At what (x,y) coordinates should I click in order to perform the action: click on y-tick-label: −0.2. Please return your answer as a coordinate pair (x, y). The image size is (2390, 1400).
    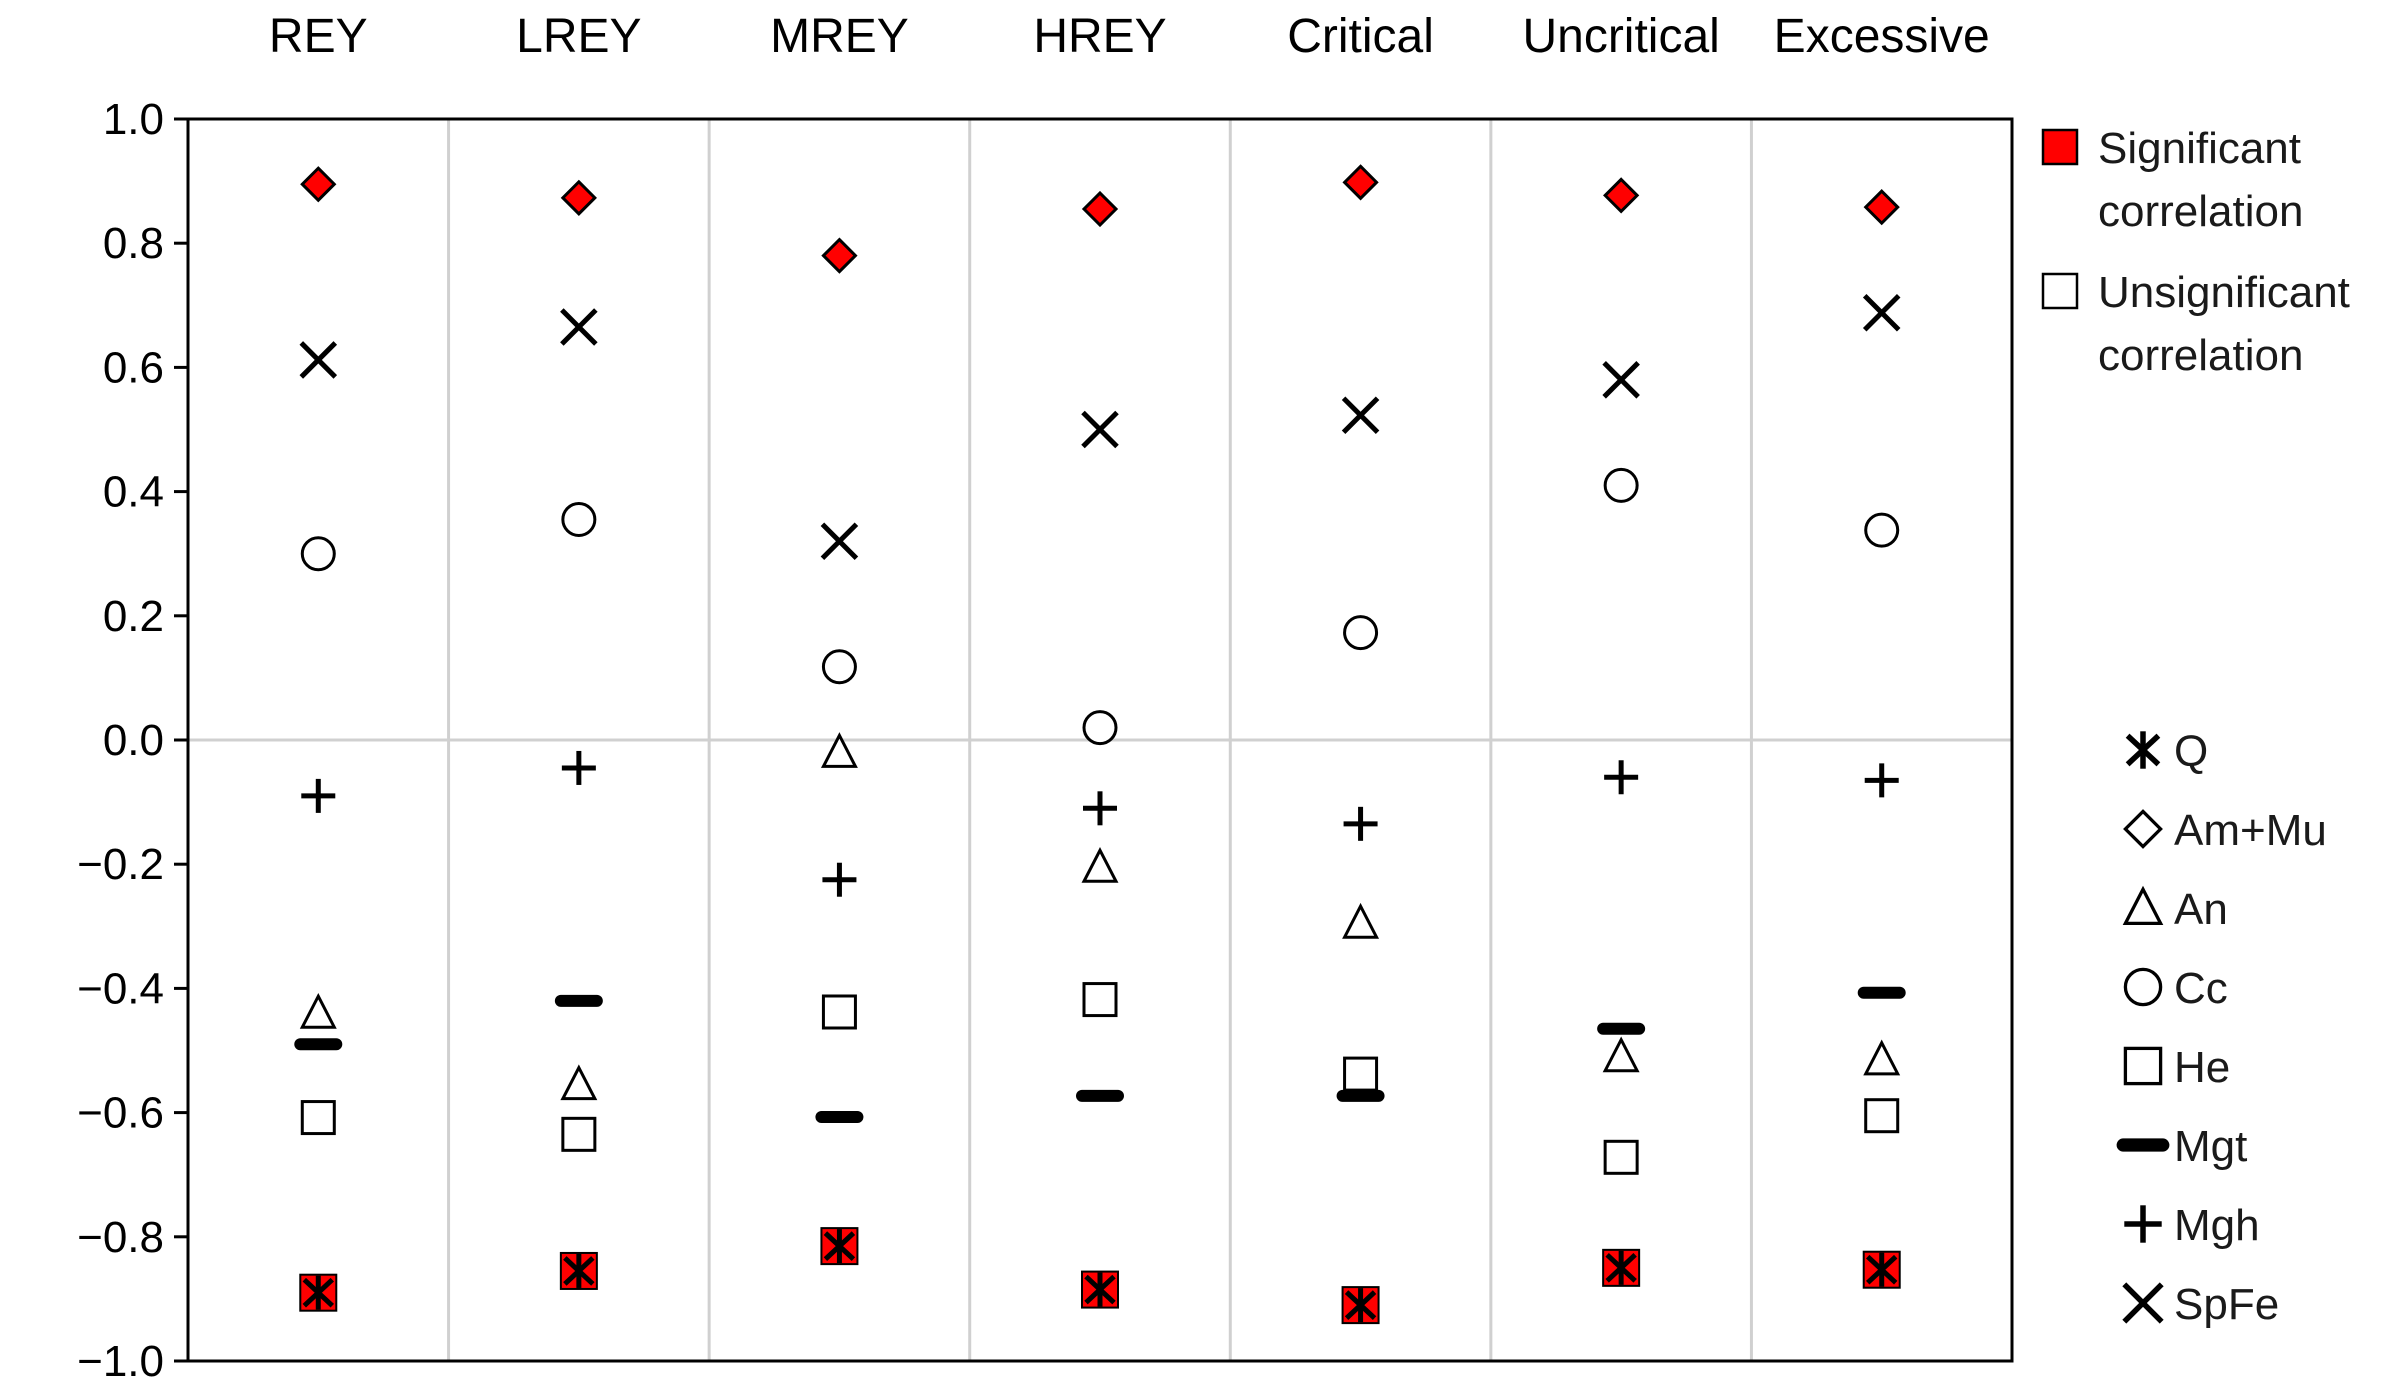
    Looking at the image, I should click on (120, 864).